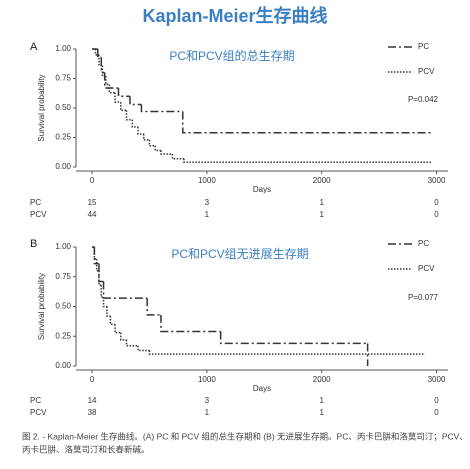 The width and height of the screenshot is (470, 469). Describe the element at coordinates (92, 202) in the screenshot. I see `risk-count: 15` at that location.